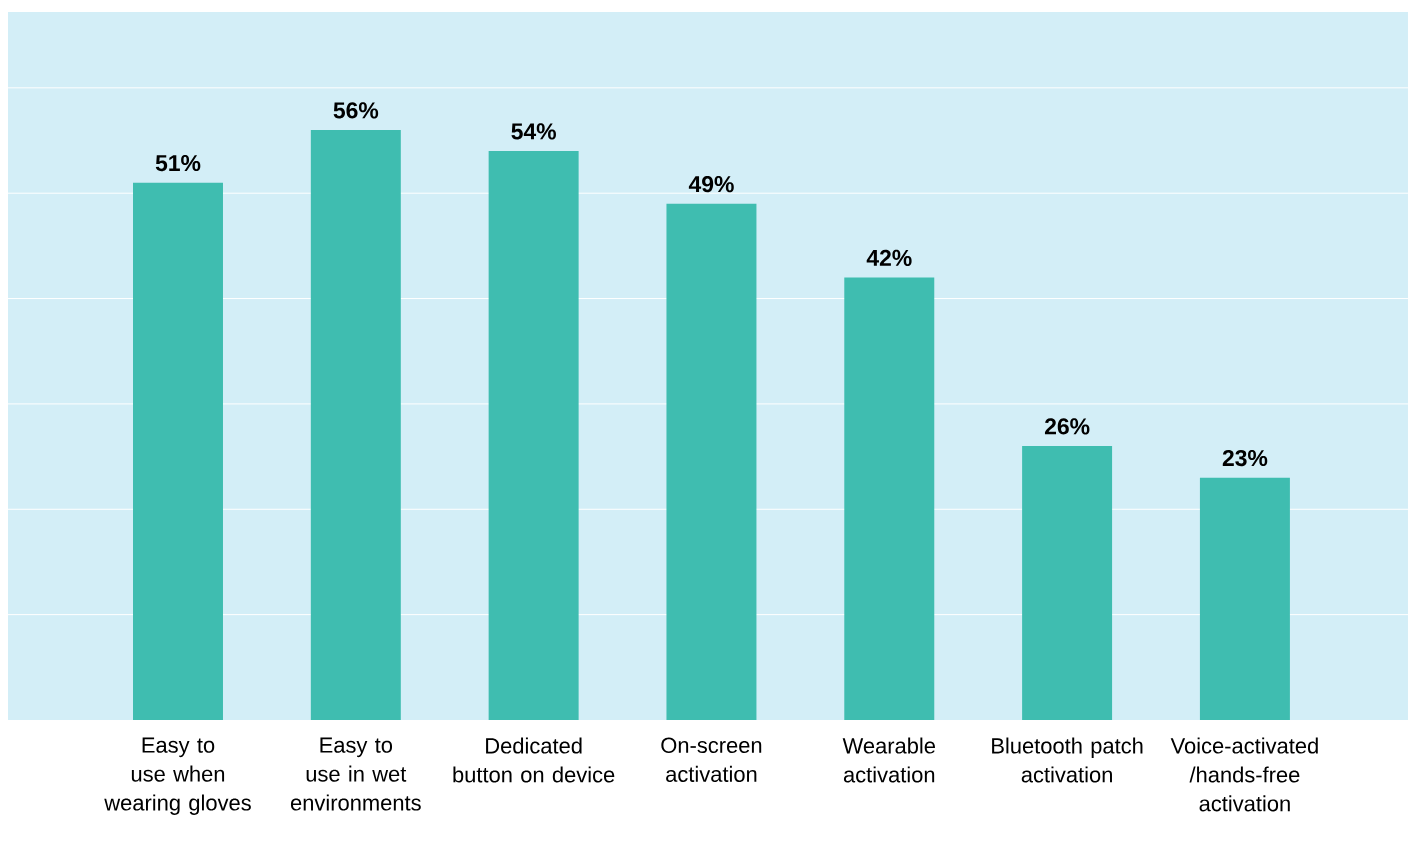  Describe the element at coordinates (355, 774) in the screenshot. I see `x-tick-label: Easy to use in wet environments` at that location.